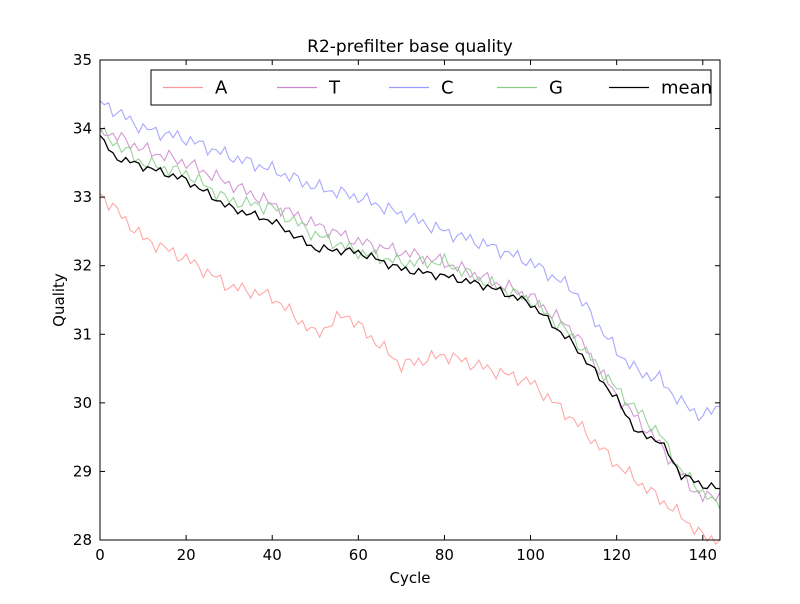 The height and width of the screenshot is (604, 800). I want to click on x-tick-label: 80, so click(444, 555).